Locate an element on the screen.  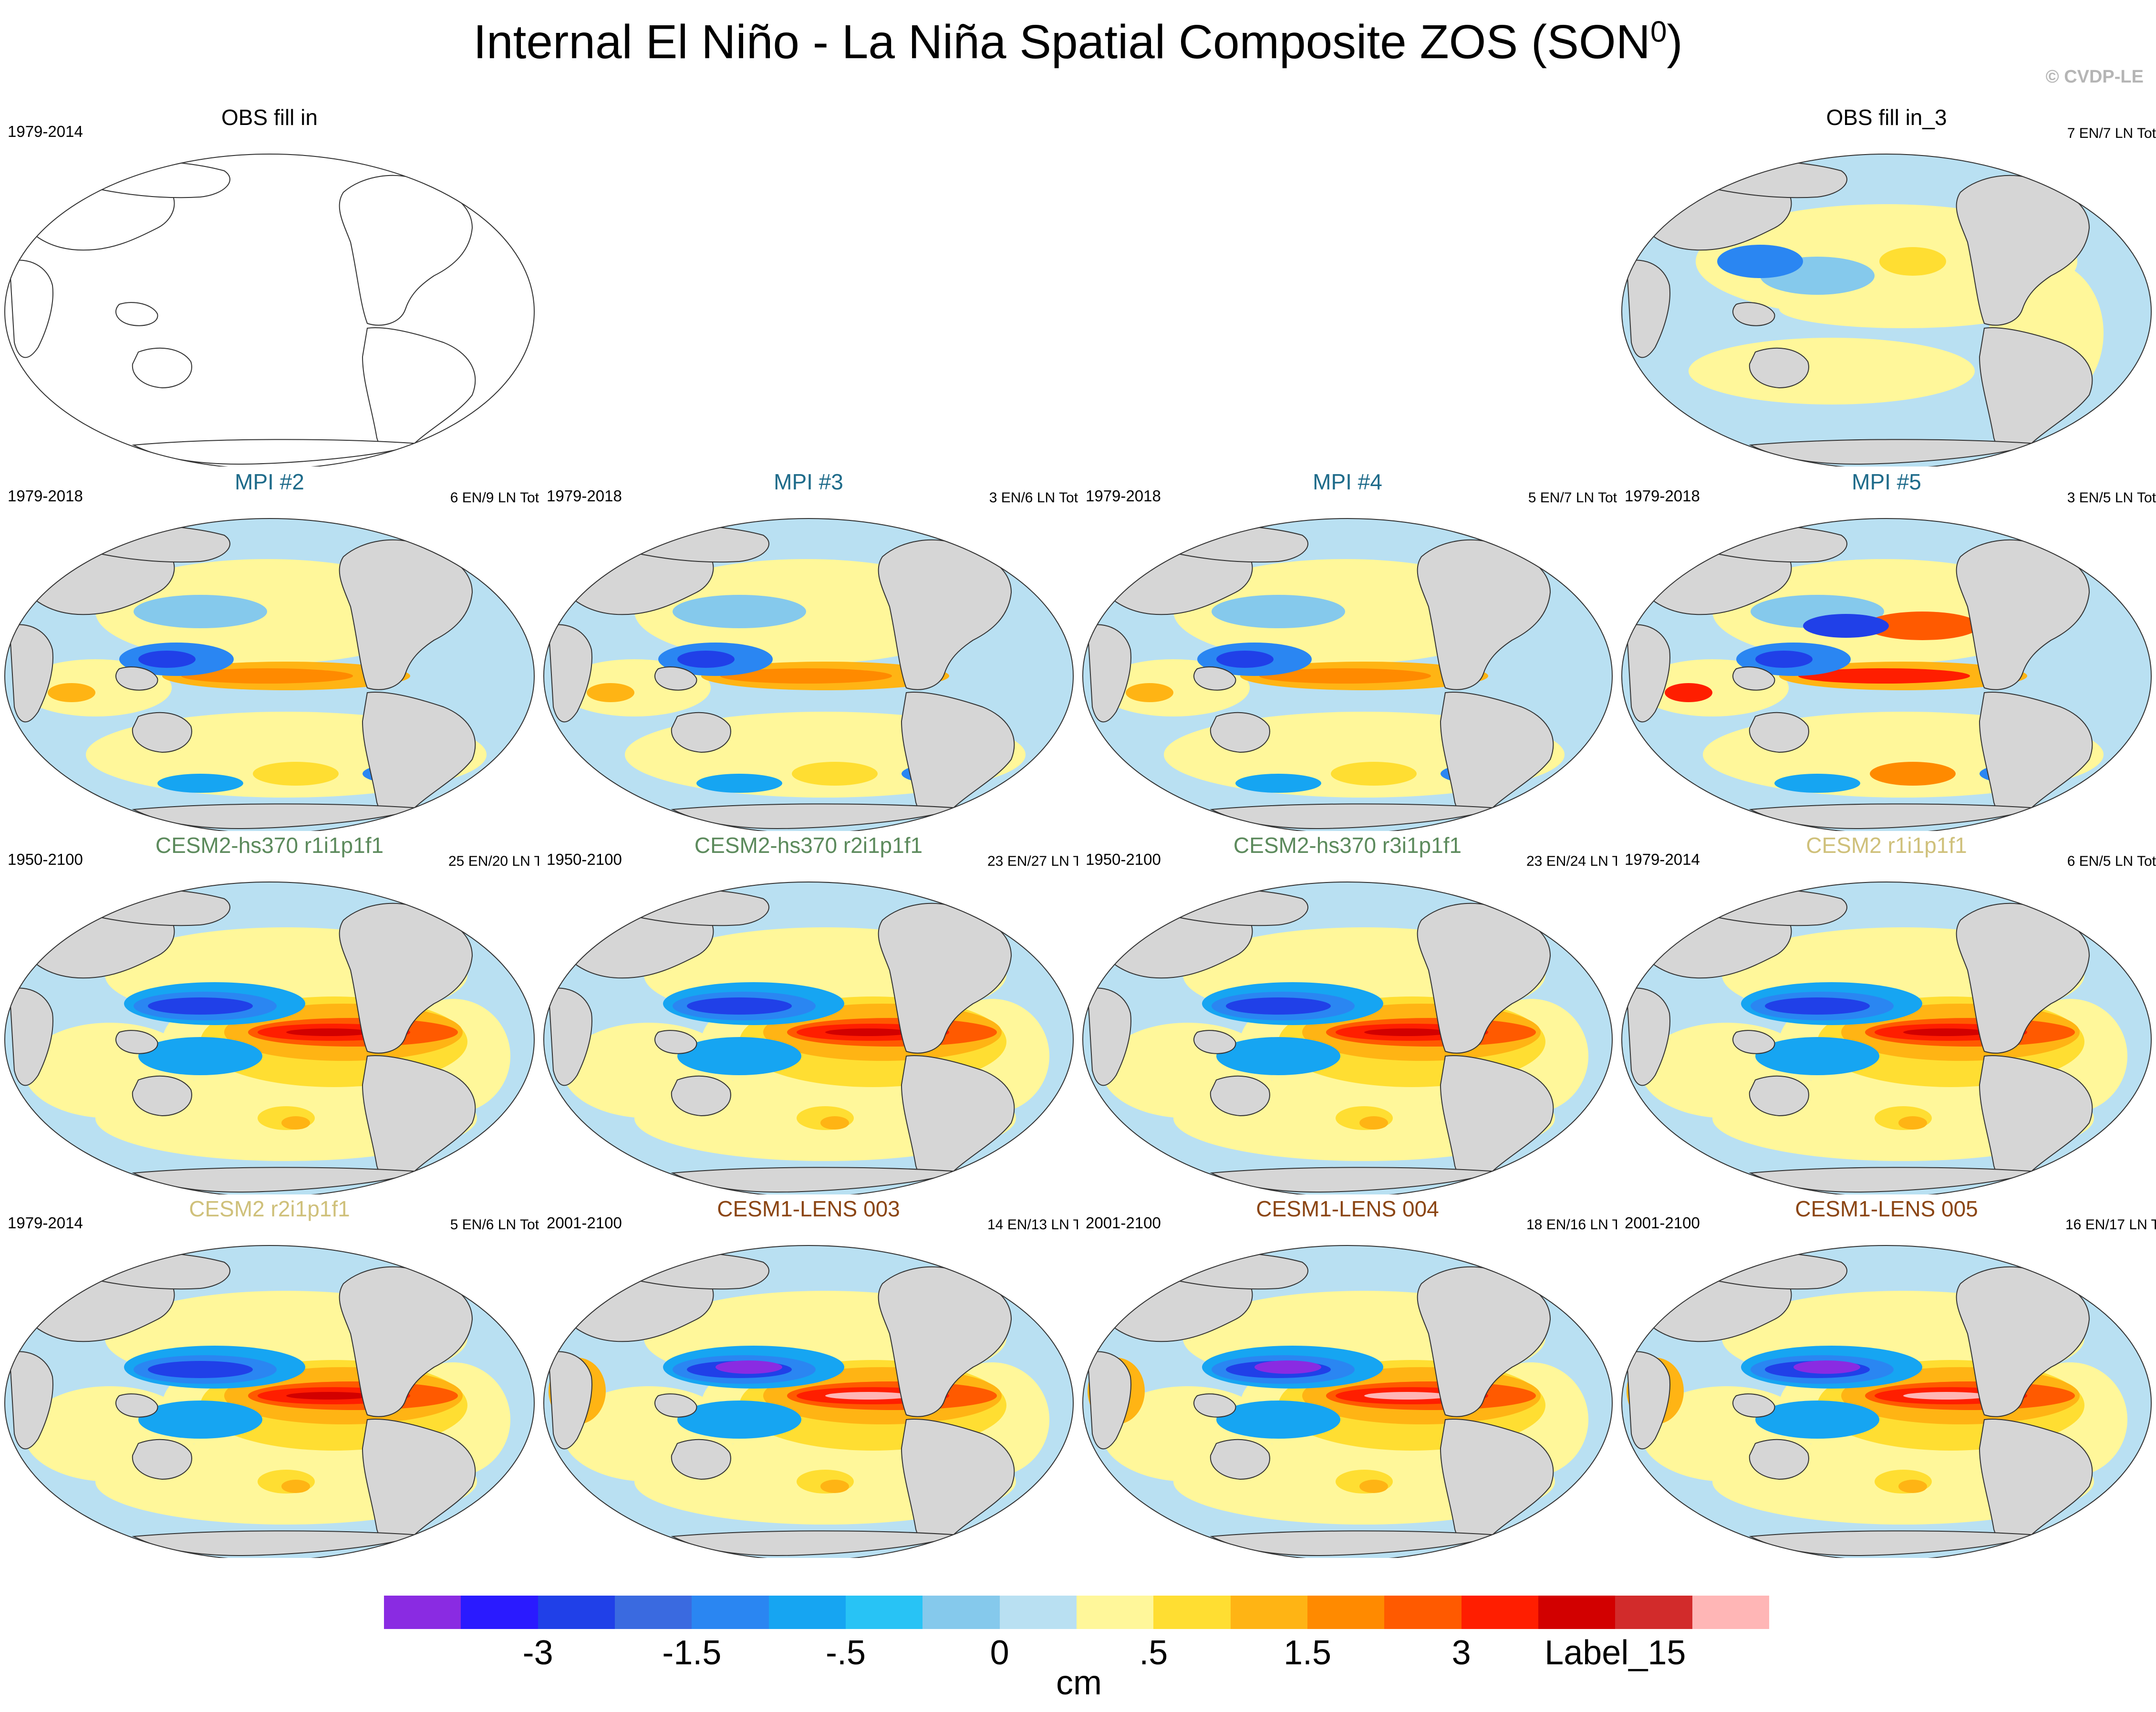
panel-event-count: 23 EN/24 LN Tot is located at coordinates (1571, 861).